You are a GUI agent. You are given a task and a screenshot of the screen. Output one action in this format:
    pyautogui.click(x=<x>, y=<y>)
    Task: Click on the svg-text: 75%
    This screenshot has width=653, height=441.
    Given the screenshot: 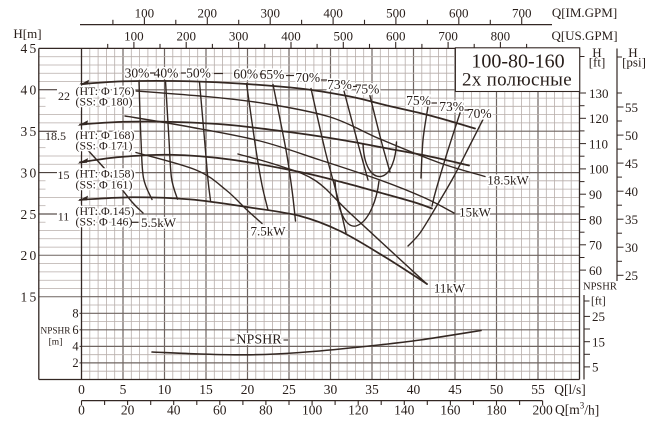 What is the action you would take?
    pyautogui.click(x=367, y=89)
    